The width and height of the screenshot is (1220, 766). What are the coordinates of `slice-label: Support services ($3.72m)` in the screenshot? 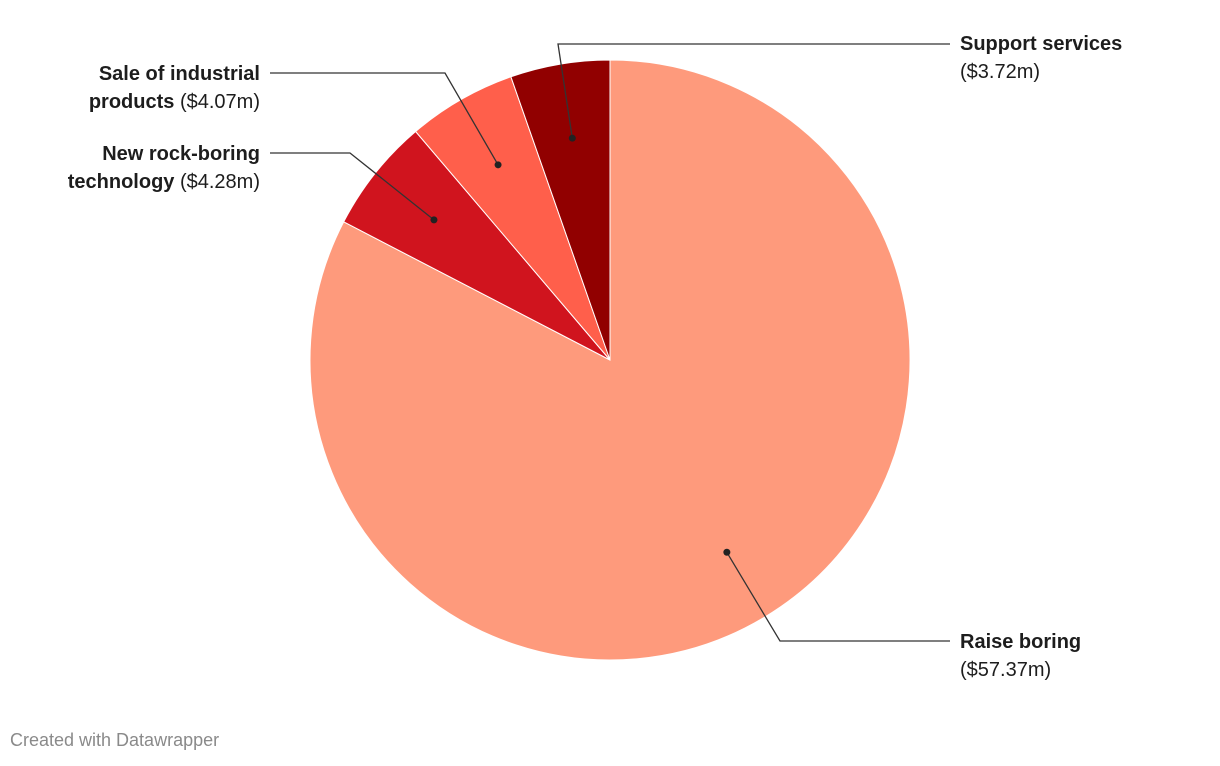 It's located at (1055, 58).